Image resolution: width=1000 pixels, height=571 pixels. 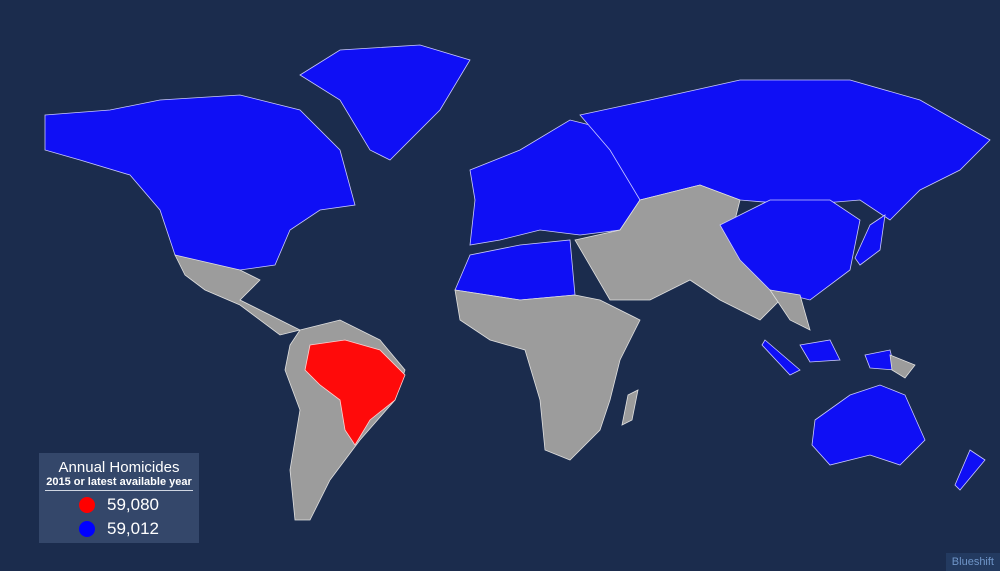 What do you see at coordinates (133, 528) in the screenshot?
I see `legend-value: 59,012` at bounding box center [133, 528].